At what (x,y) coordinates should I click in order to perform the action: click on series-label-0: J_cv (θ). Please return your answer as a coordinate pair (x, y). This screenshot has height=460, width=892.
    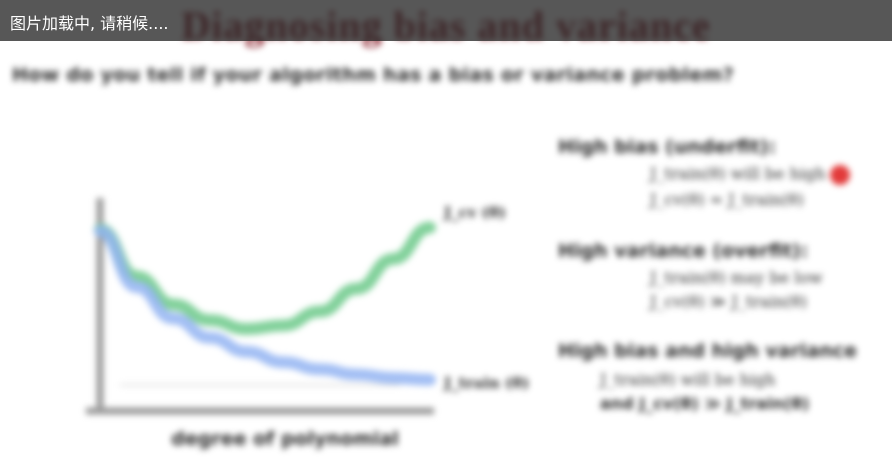
    Looking at the image, I should click on (474, 213).